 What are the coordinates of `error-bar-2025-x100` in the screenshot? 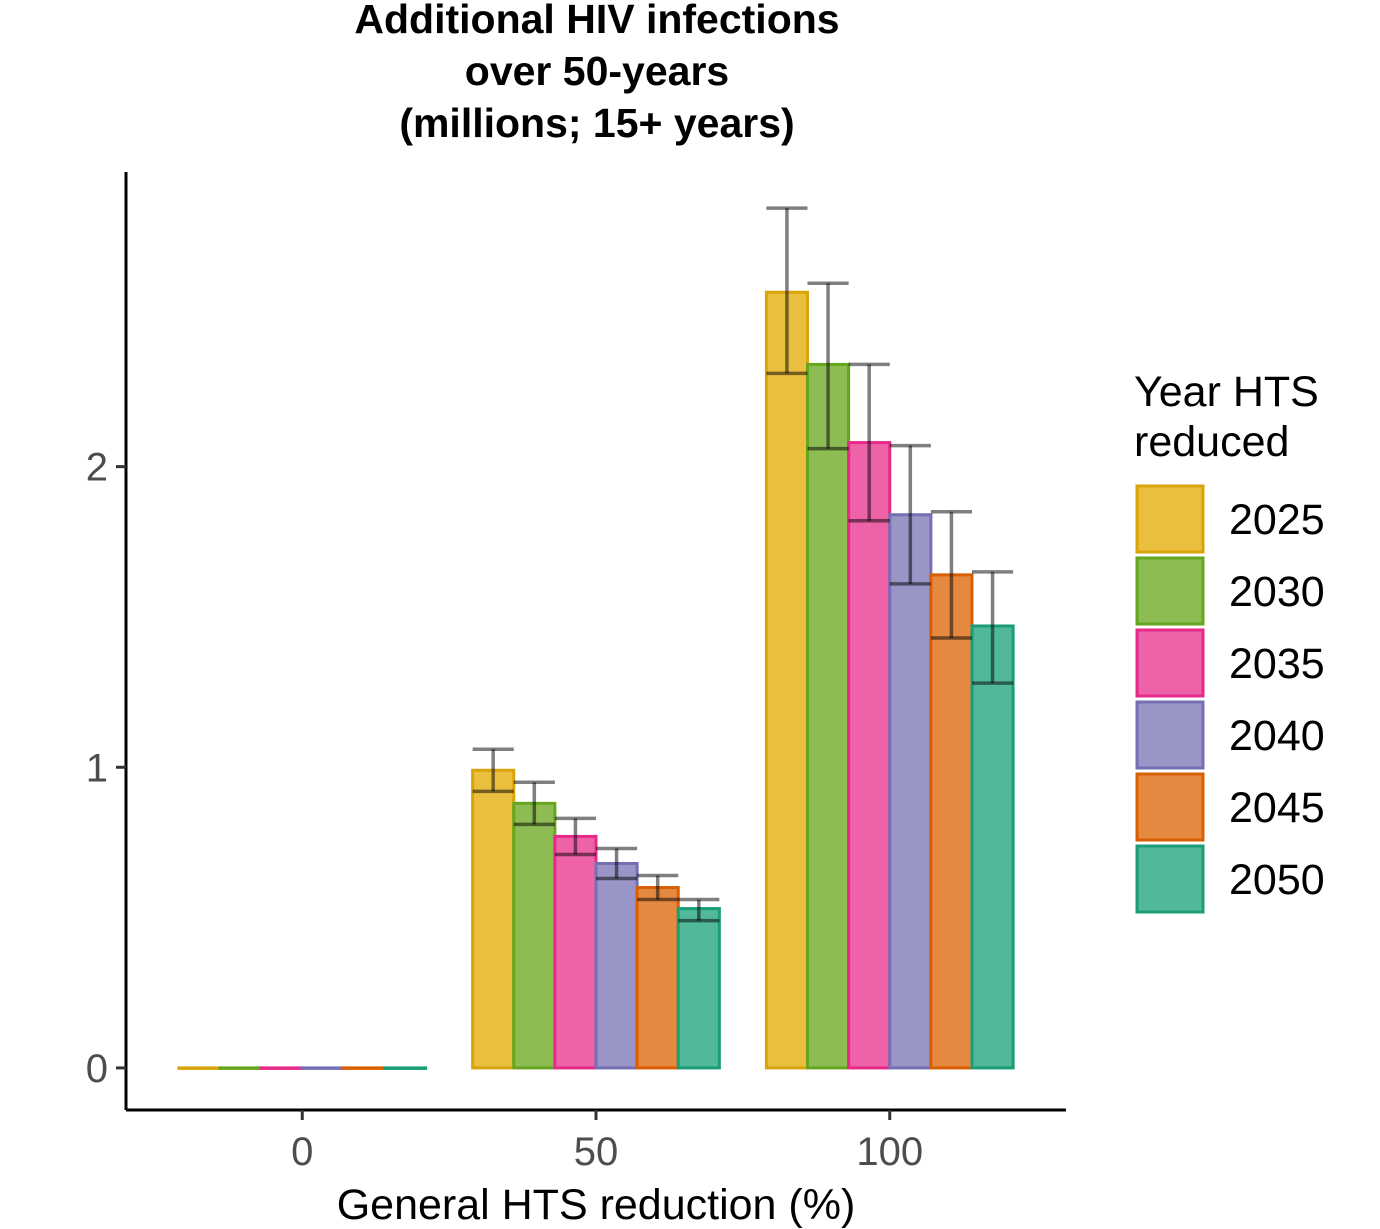 It's located at (787, 291).